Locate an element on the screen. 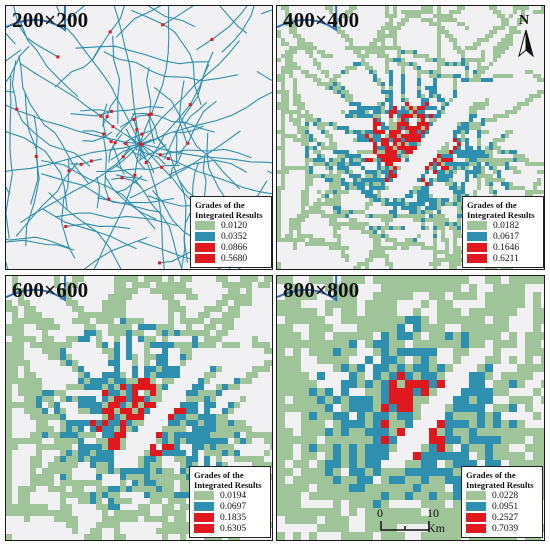 The height and width of the screenshot is (547, 550). scale-start-label: 0 is located at coordinates (380, 513).